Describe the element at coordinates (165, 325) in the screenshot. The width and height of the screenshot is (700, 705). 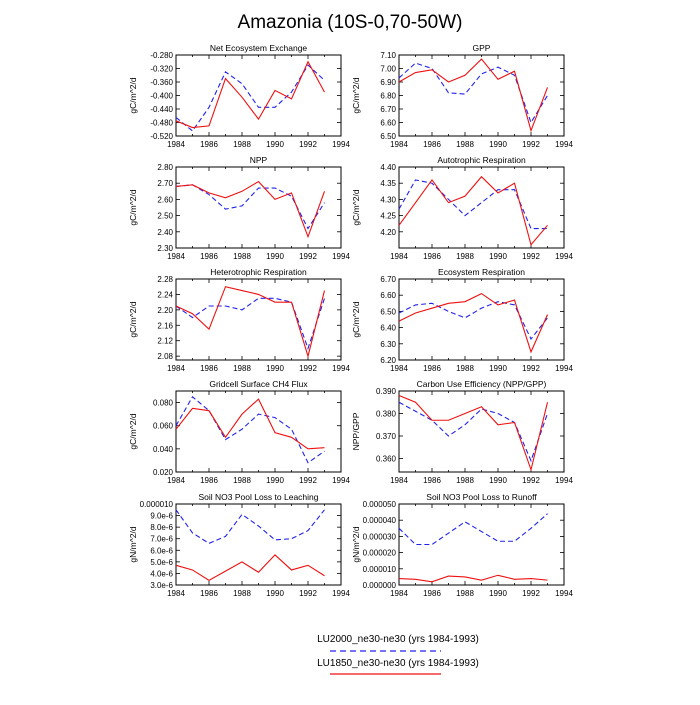
I see `y-tick-label: 2.16` at that location.